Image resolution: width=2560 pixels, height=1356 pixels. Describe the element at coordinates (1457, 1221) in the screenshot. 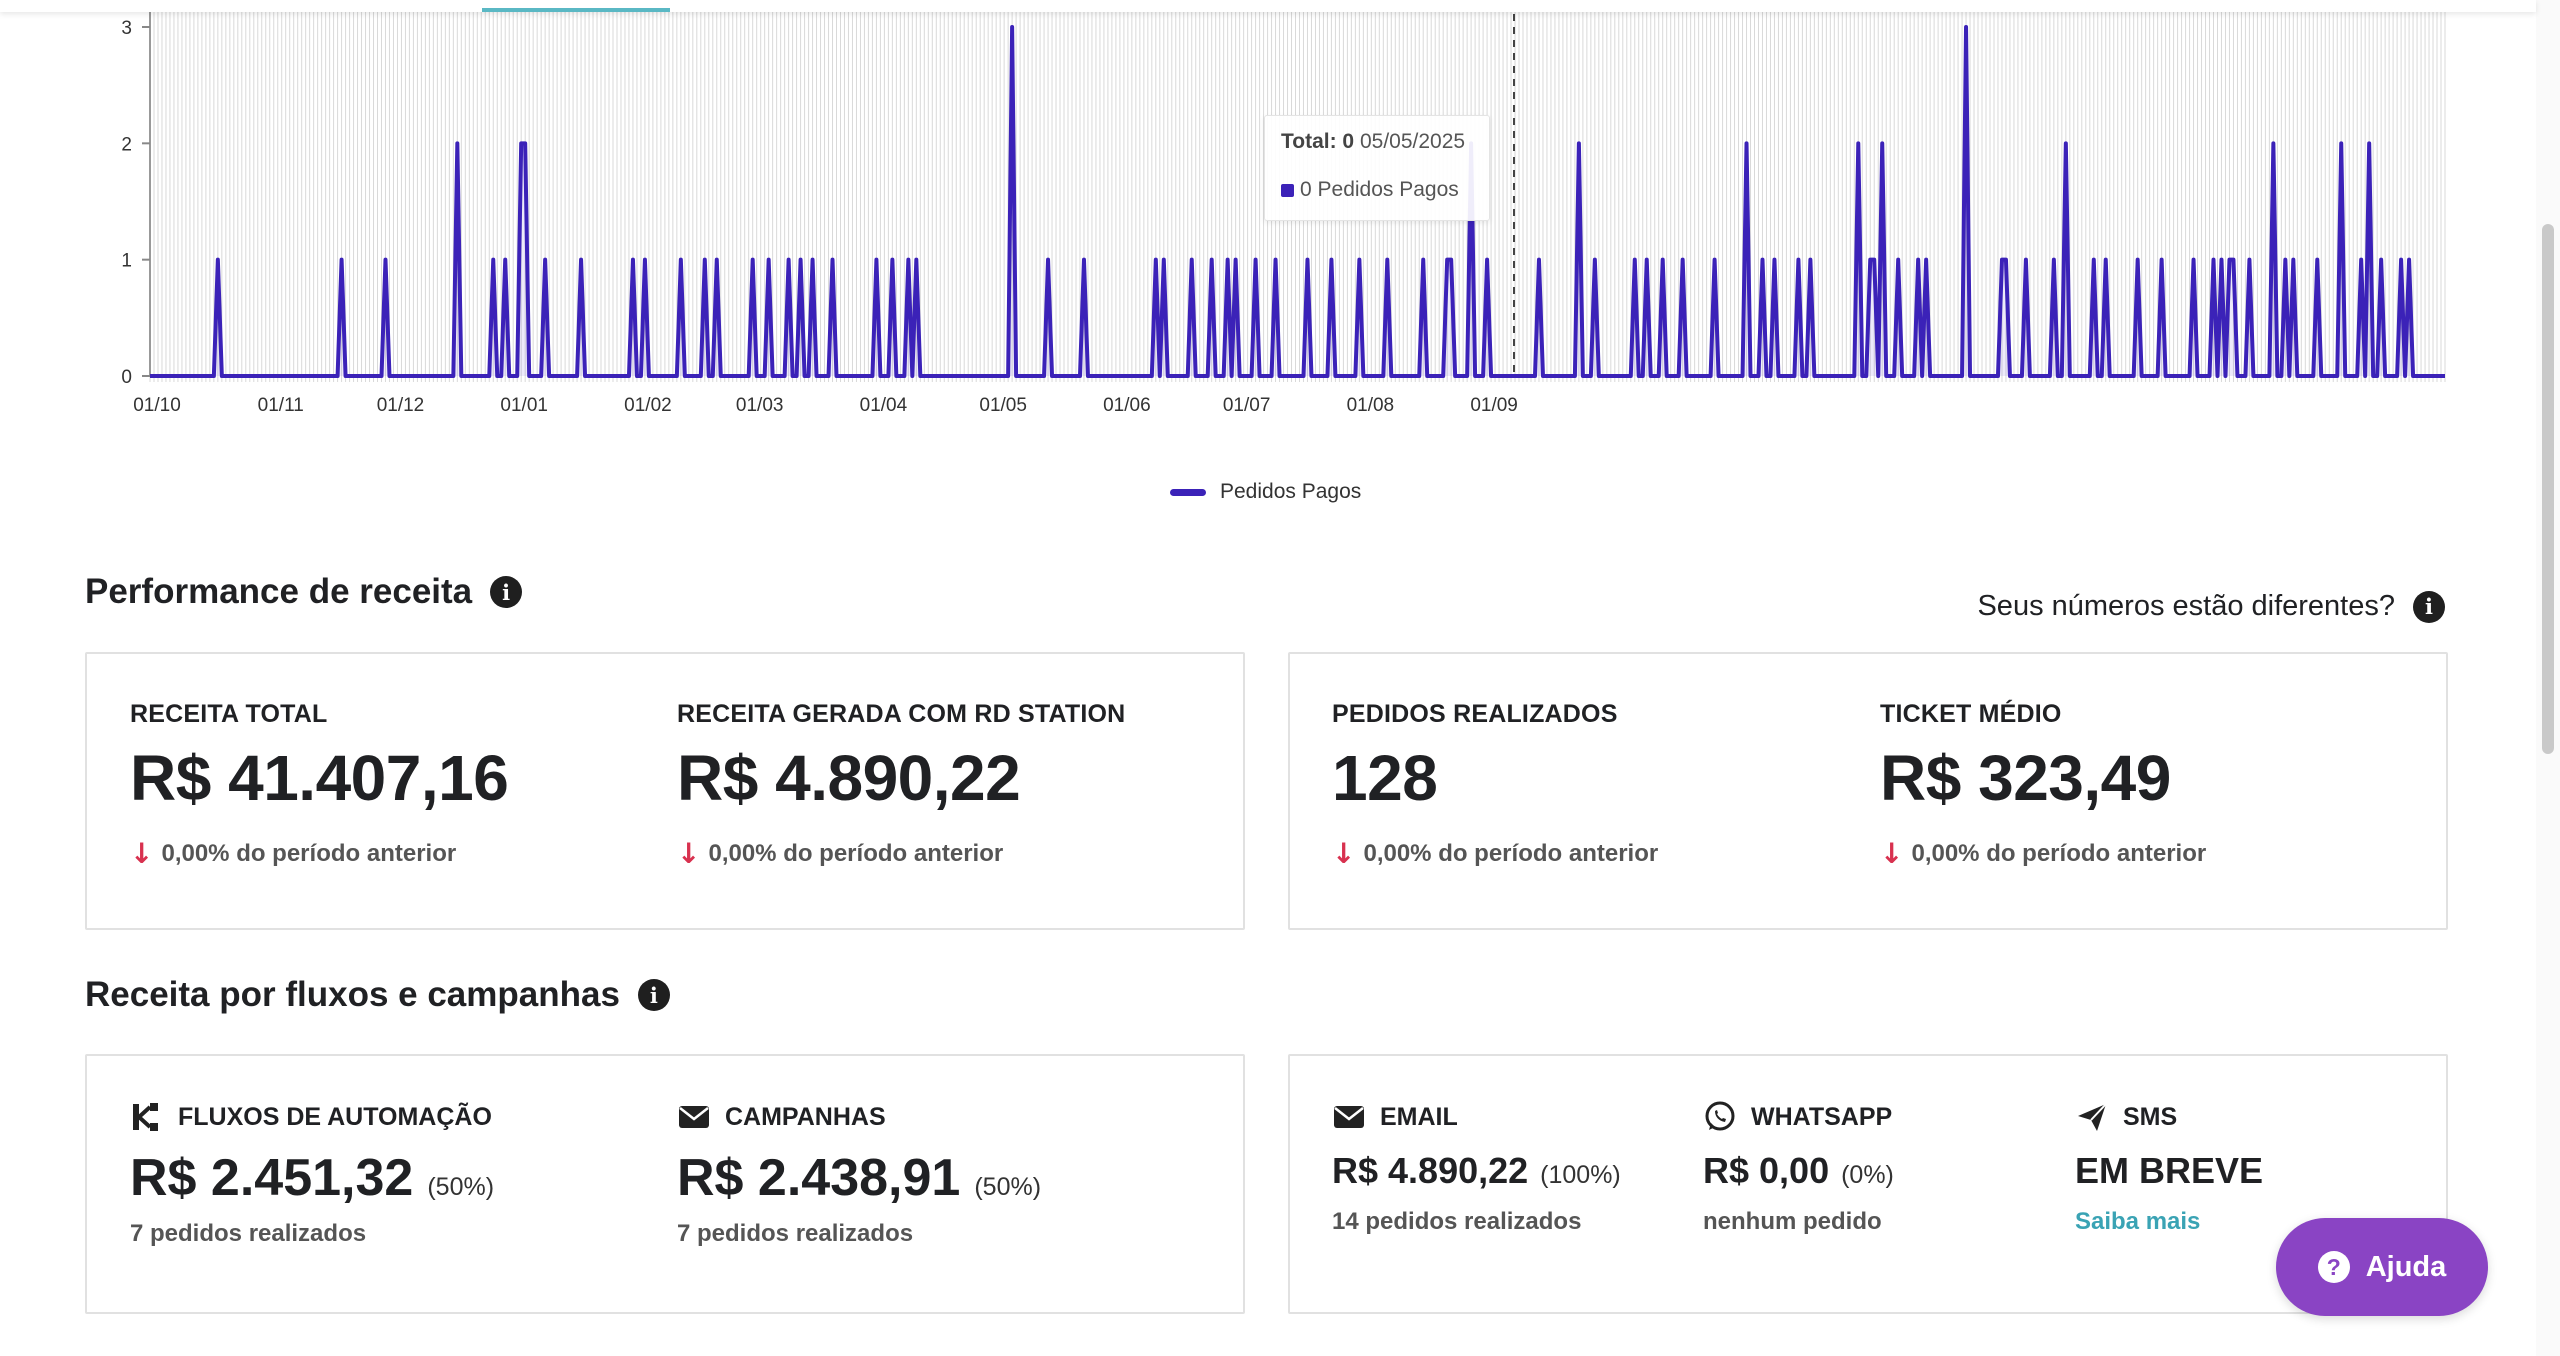

I see `channel-orders: 14 pedidos realizados` at that location.